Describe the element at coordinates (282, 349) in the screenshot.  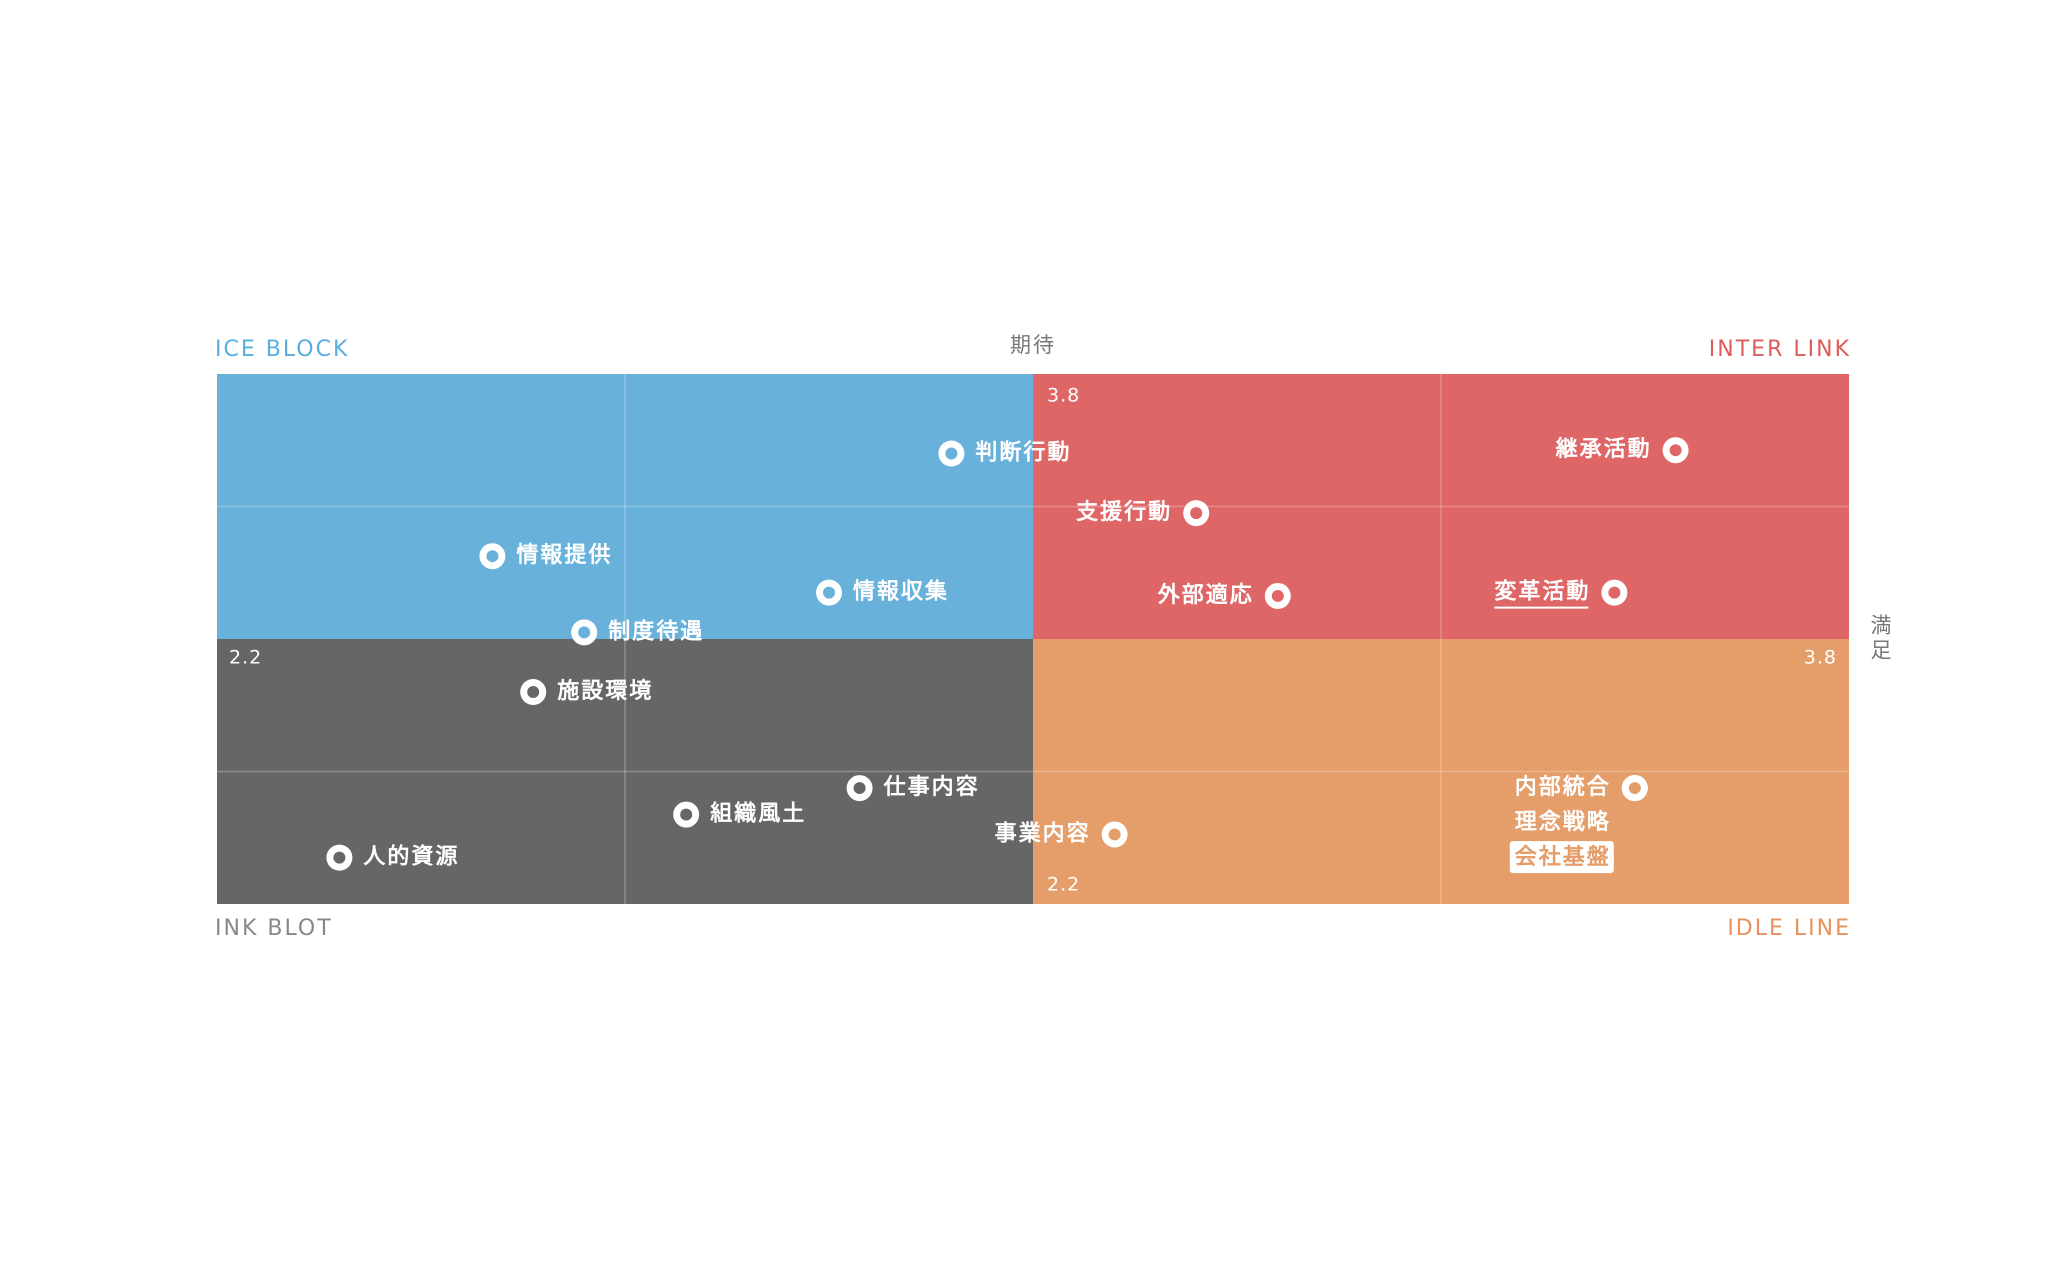
I see `quadrant-label: ICE BLOCK` at that location.